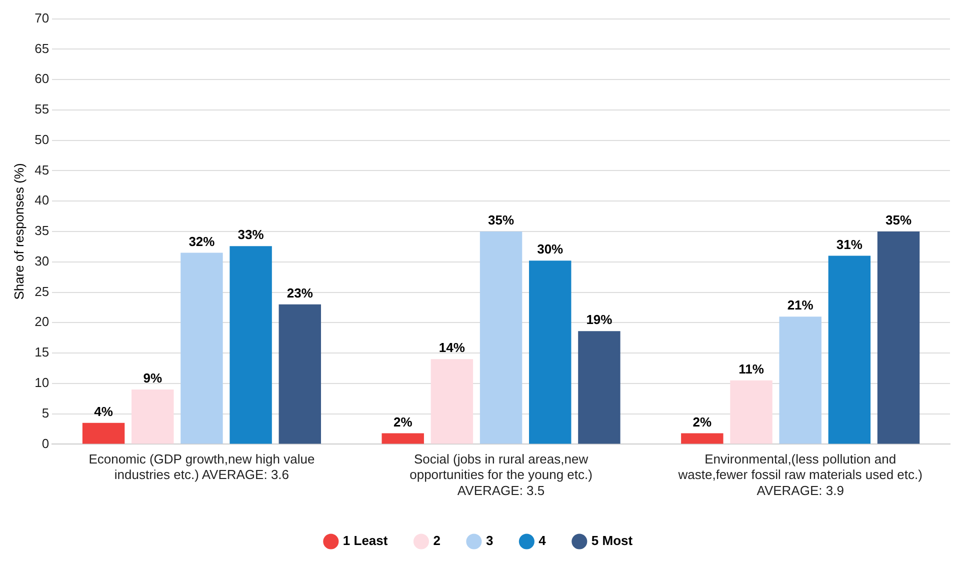  Describe the element at coordinates (42, 382) in the screenshot. I see `y-tick-label: 10` at that location.